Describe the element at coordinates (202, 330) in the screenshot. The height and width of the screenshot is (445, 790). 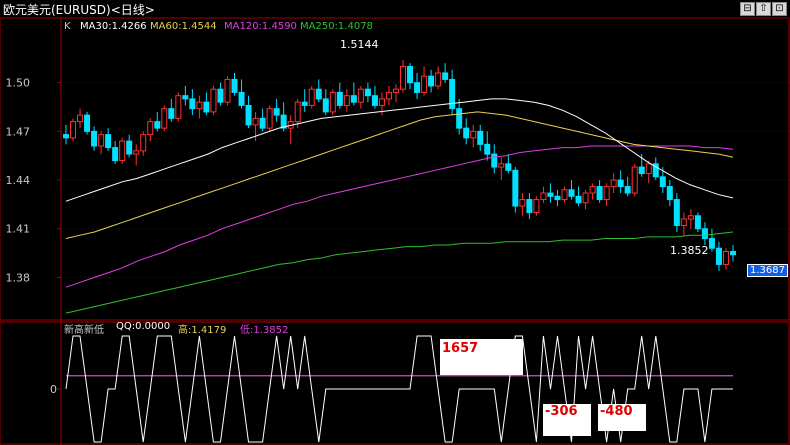
I see `indicator-high: 高:1.4179` at that location.